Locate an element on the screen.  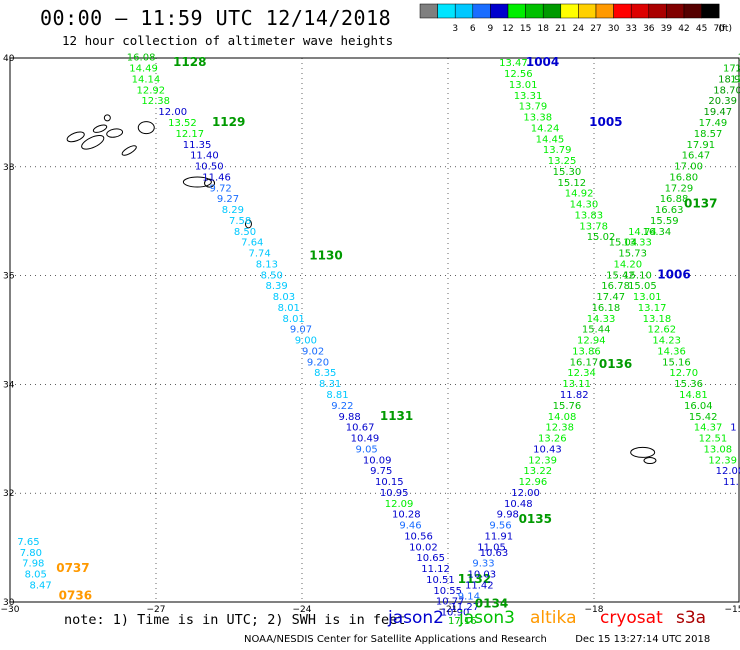
wave-height-value: 10.56 is located at coordinates (418, 536).